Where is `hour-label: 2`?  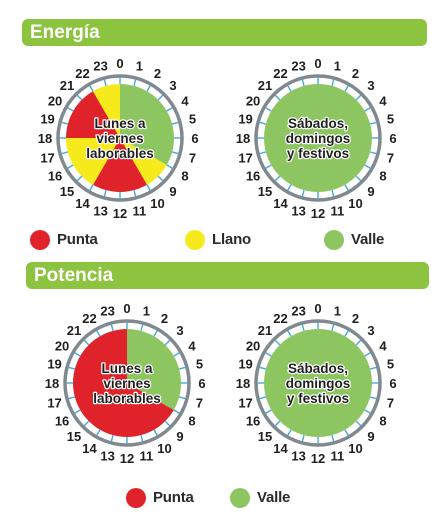
hour-label: 2 is located at coordinates (164, 318).